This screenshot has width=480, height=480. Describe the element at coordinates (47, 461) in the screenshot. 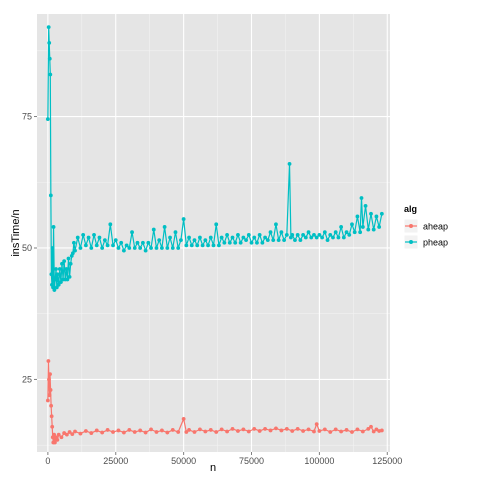

I see `x-tick-label: 0` at that location.